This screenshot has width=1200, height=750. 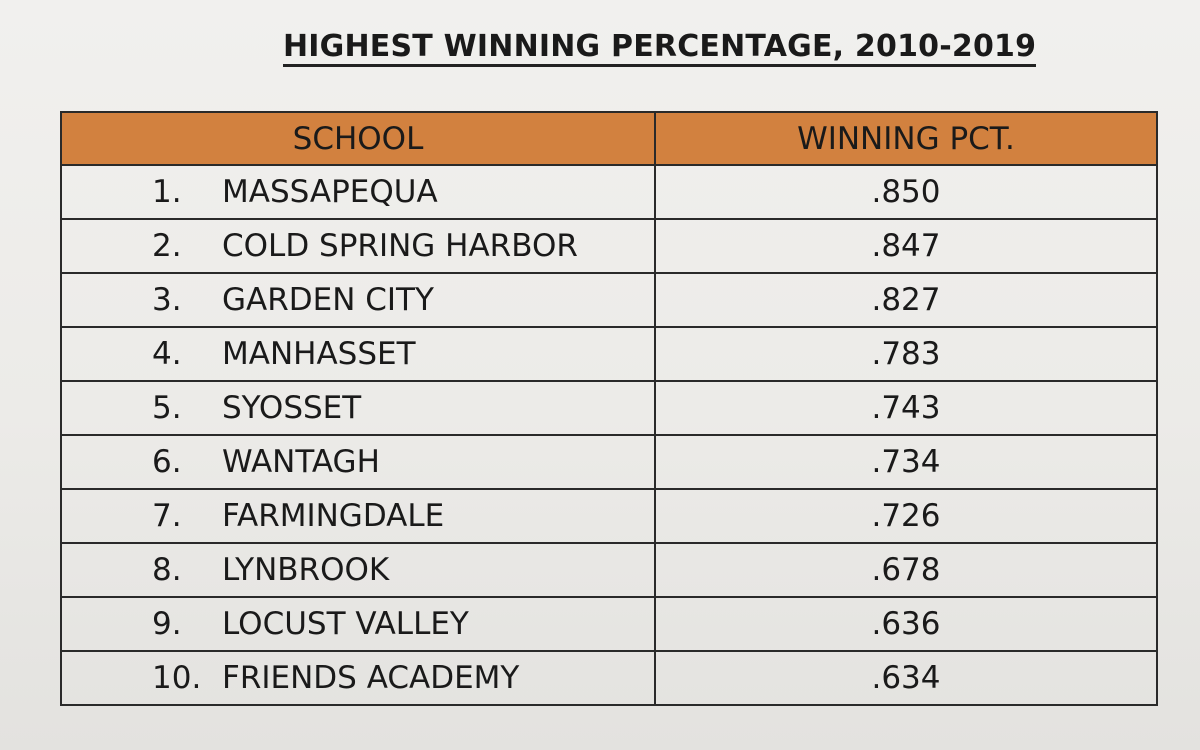 I want to click on school-name: WANTAGH, so click(x=301, y=462).